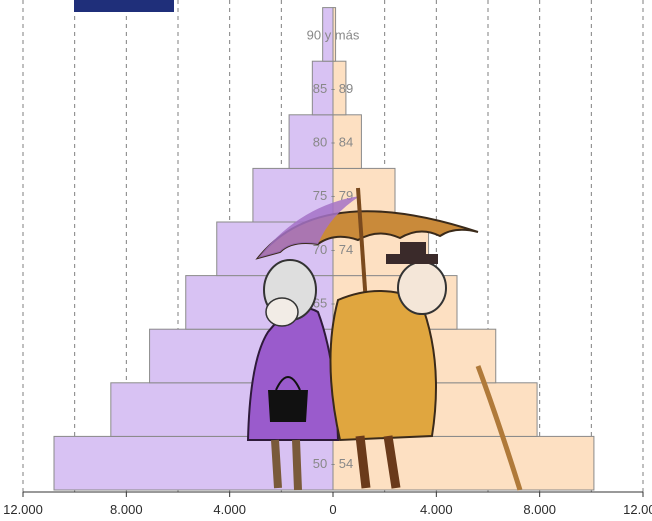  Describe the element at coordinates (333, 142) in the screenshot. I see `age-band-label: 80 - 84` at that location.